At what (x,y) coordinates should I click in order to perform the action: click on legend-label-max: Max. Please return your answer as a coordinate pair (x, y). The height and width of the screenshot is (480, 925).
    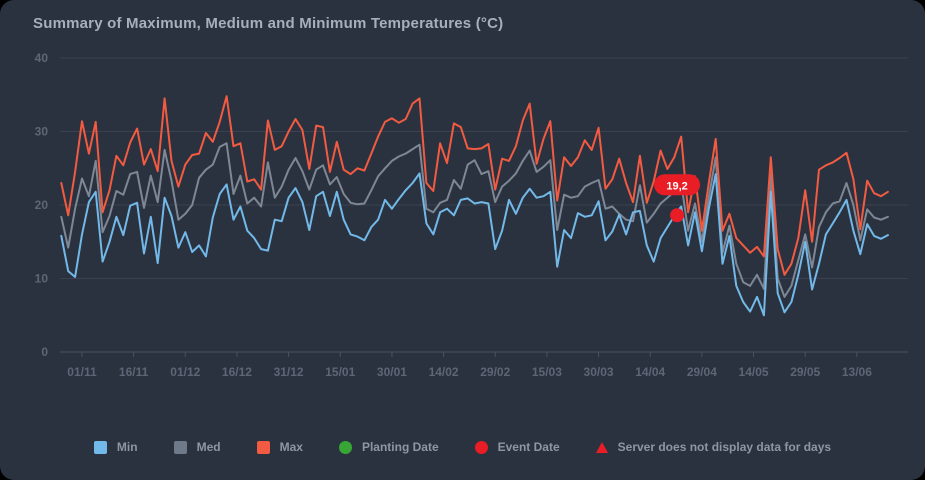
    Looking at the image, I should click on (291, 447).